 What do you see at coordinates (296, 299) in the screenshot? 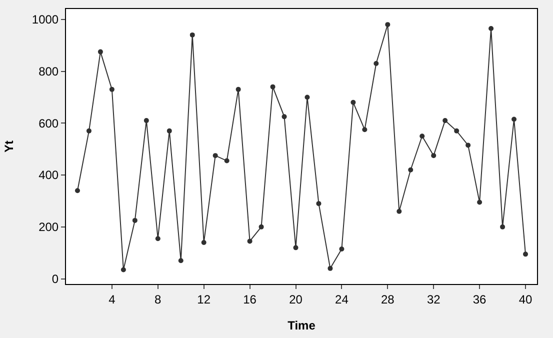
I see `x-tick-label: 20` at bounding box center [296, 299].